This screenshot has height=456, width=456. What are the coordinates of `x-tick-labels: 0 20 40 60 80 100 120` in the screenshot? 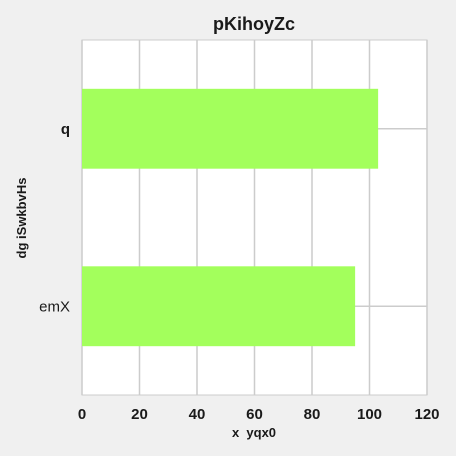 It's located at (259, 414).